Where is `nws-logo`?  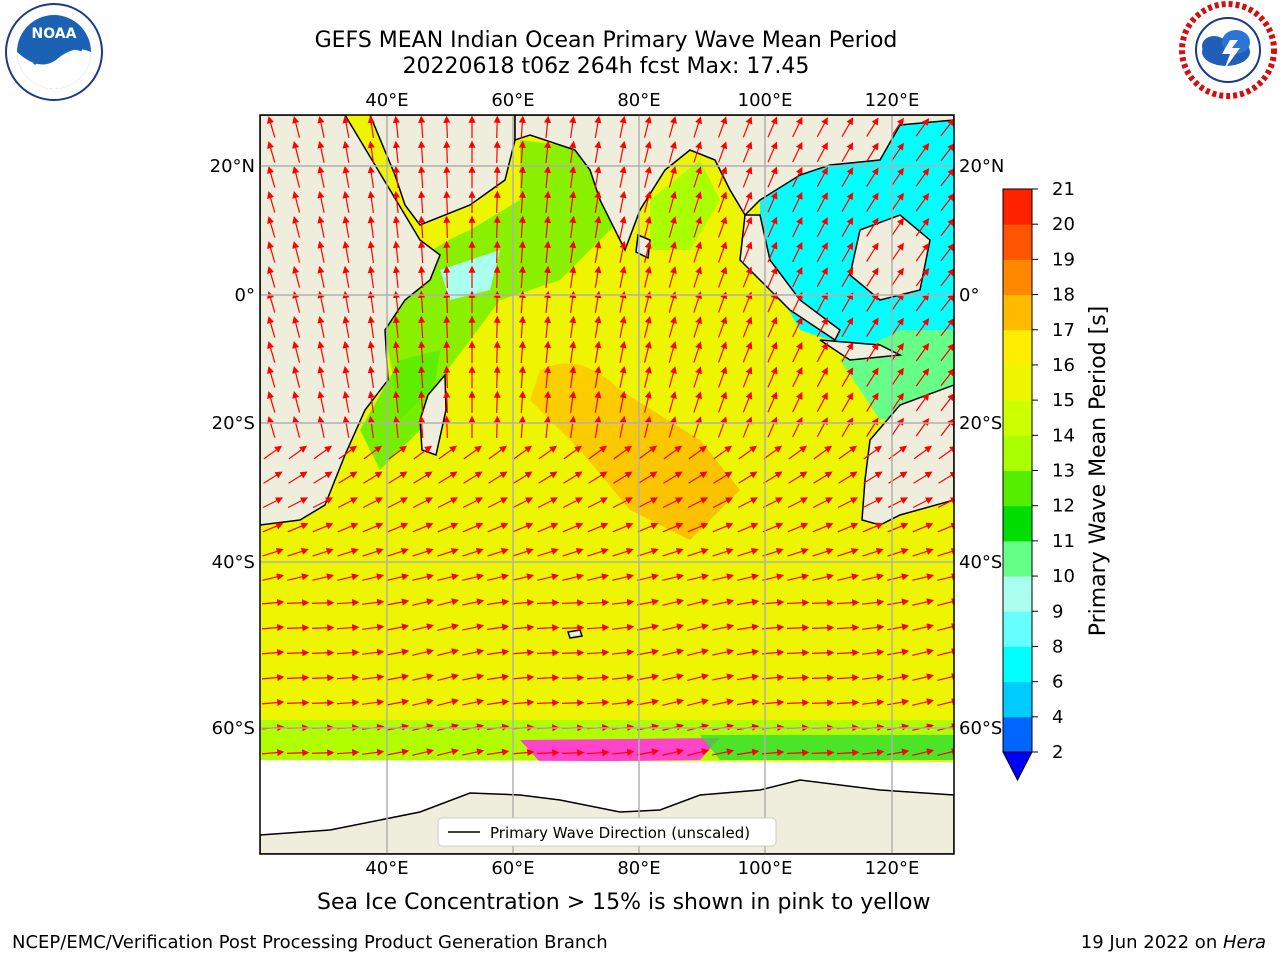 nws-logo is located at coordinates (1228, 50).